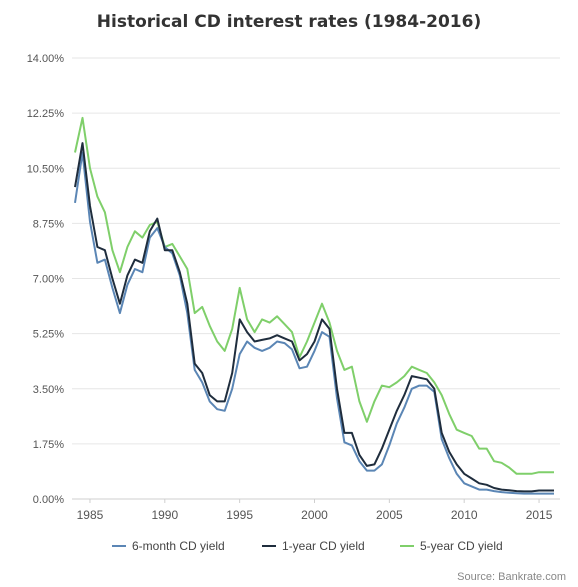 The width and height of the screenshot is (578, 587). I want to click on chart-title: Historical CD interest rates (1984-2016), so click(289, 22).